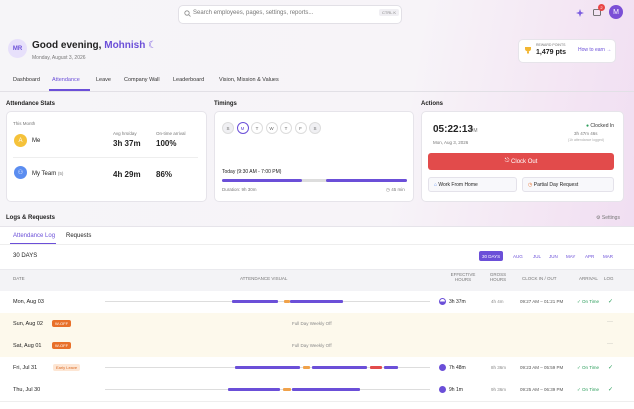  I want to click on sparkle-icon, so click(580, 13).